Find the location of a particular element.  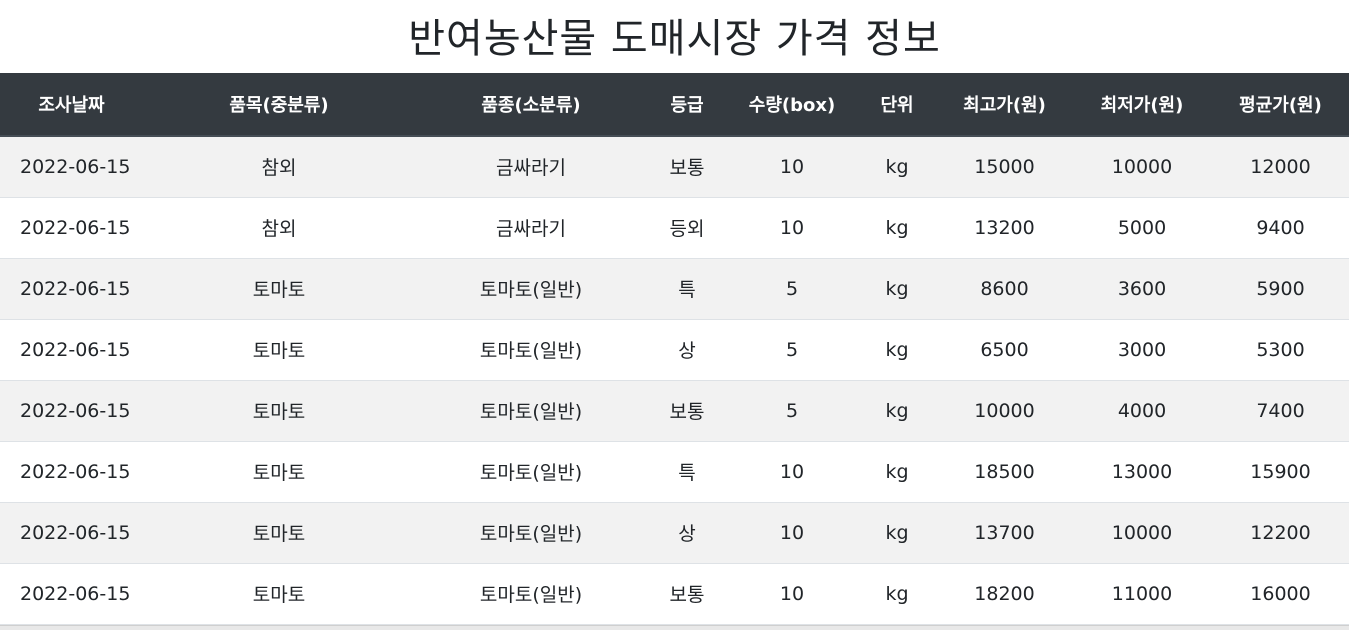

table-row: 2022-06-15 토마토 토마토(일반) 특 5 kg 8600 3600 5900 is located at coordinates (674, 289).